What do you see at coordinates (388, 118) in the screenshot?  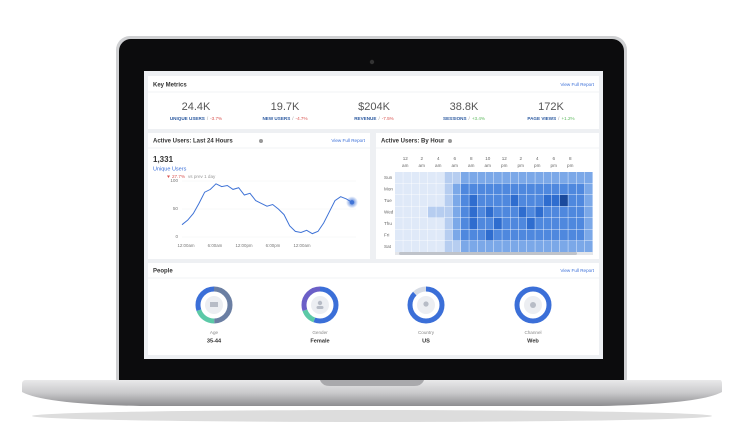 I see `metric-change: -7.5%` at bounding box center [388, 118].